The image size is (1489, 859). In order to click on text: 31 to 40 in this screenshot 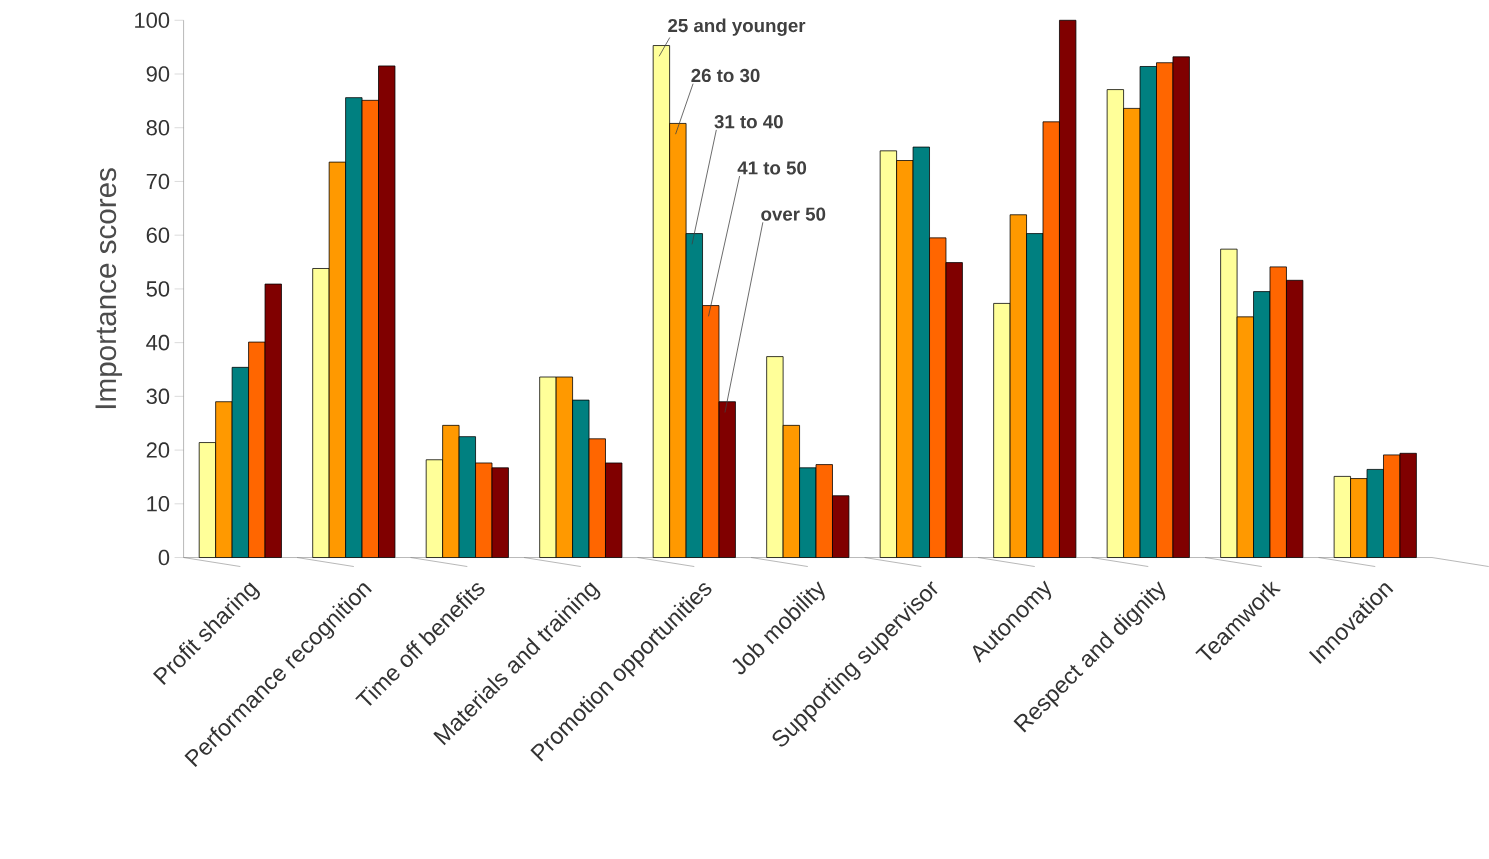, I will do `click(748, 122)`.